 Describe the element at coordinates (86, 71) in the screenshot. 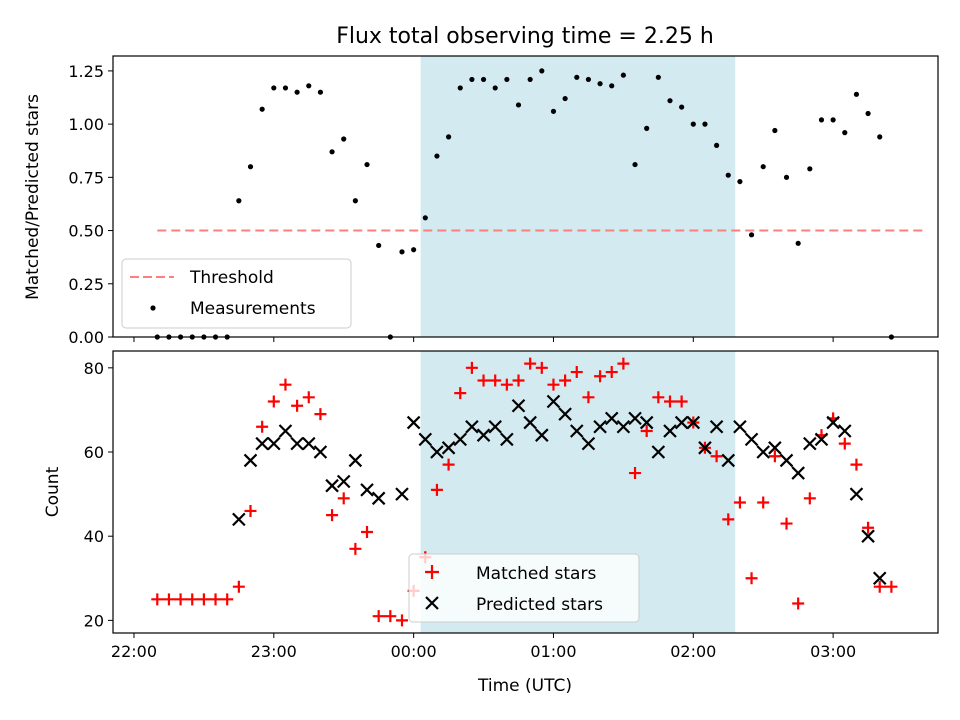

I see `y-tick-label-top-5: 1.25` at that location.